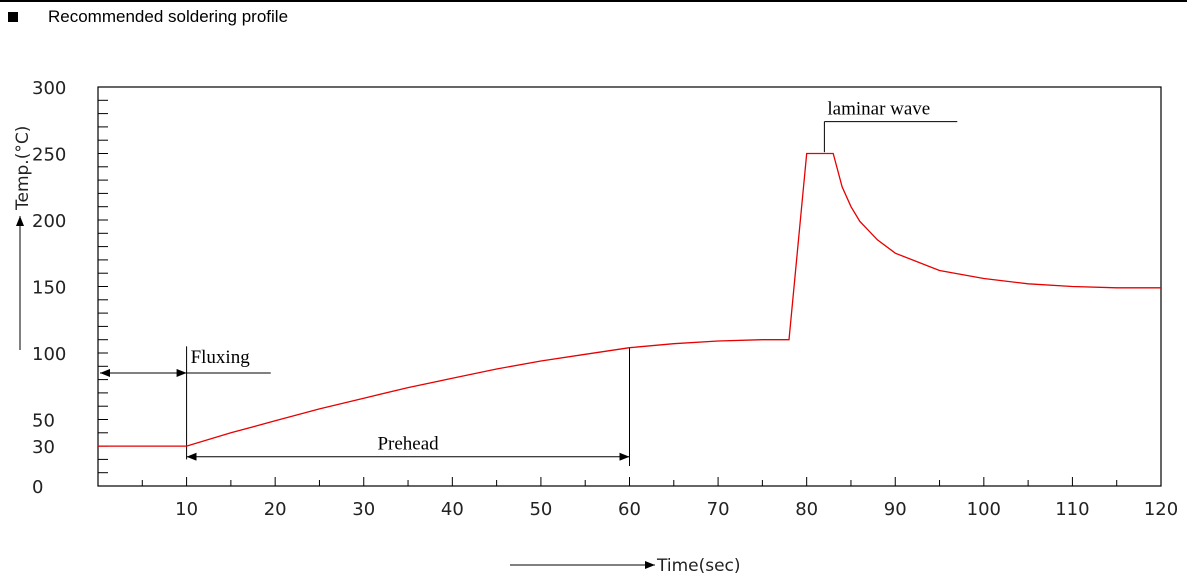 The height and width of the screenshot is (576, 1187). What do you see at coordinates (221, 357) in the screenshot?
I see `fluxing-label: Fluxing` at bounding box center [221, 357].